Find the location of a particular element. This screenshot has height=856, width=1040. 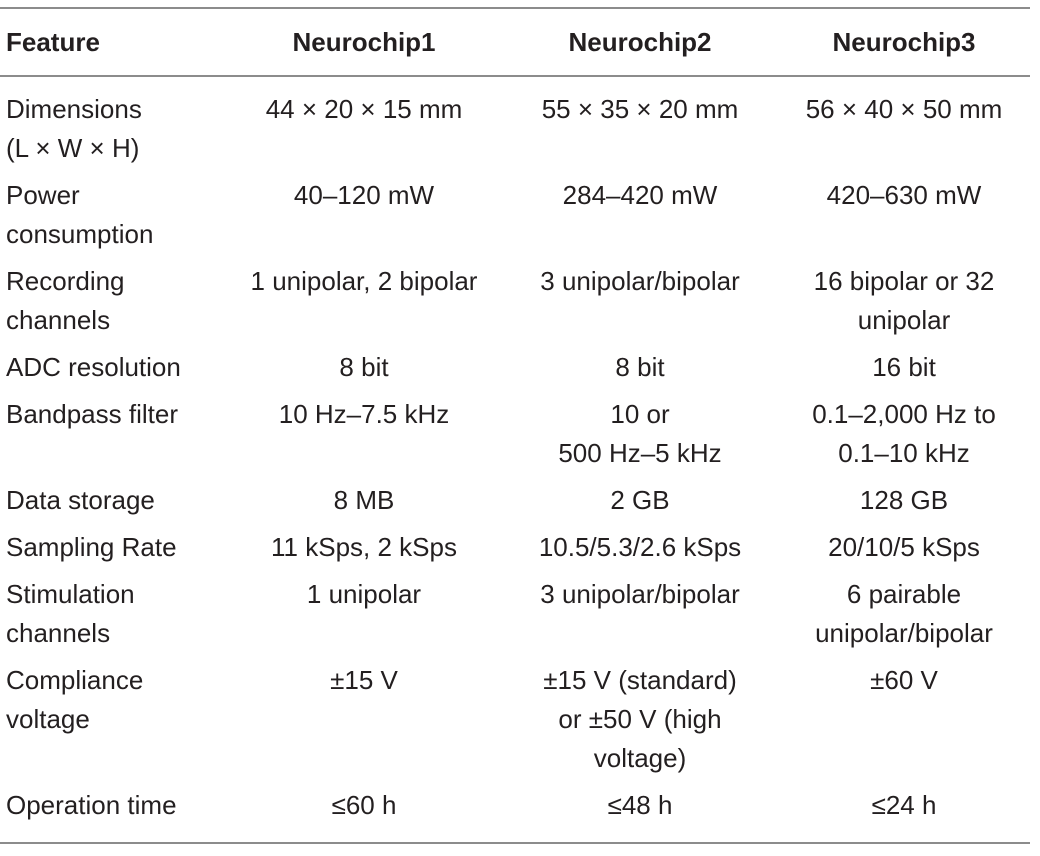

cell-text-line: ≤48 h is located at coordinates (640, 805).